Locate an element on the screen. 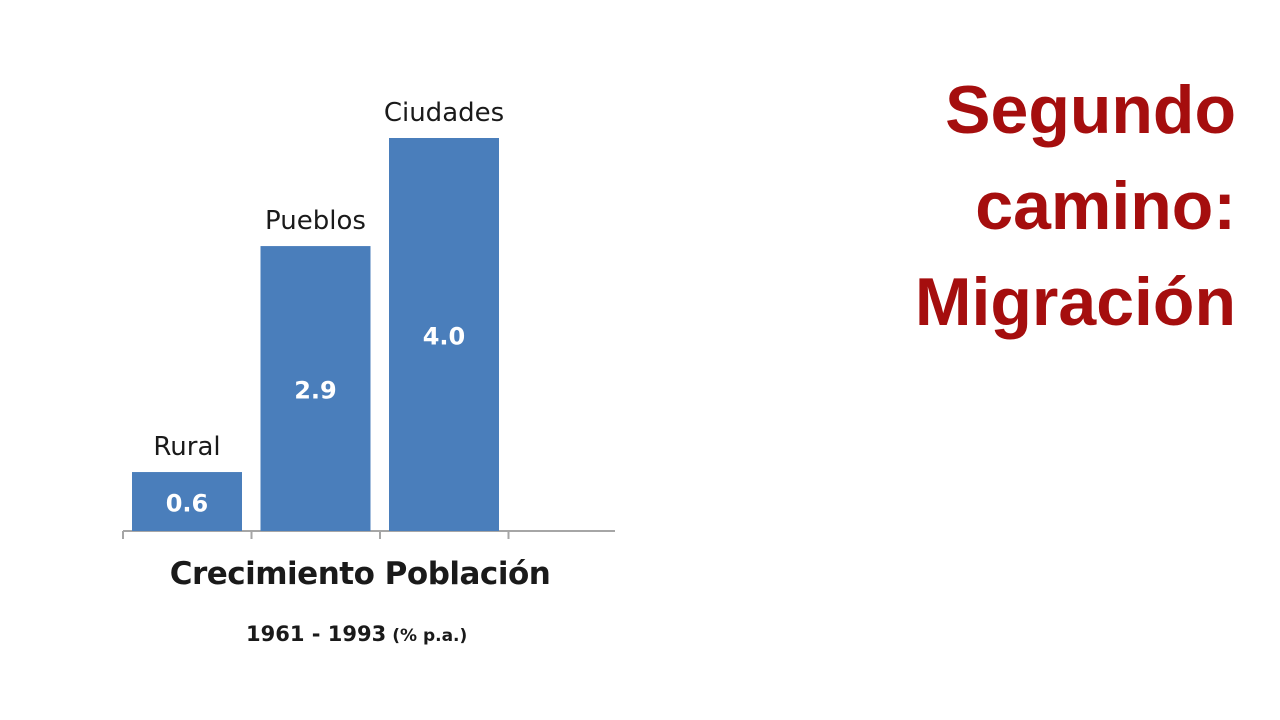 Image resolution: width=1280 pixels, height=720 pixels. bar-value-label: 2.9 is located at coordinates (315, 391).